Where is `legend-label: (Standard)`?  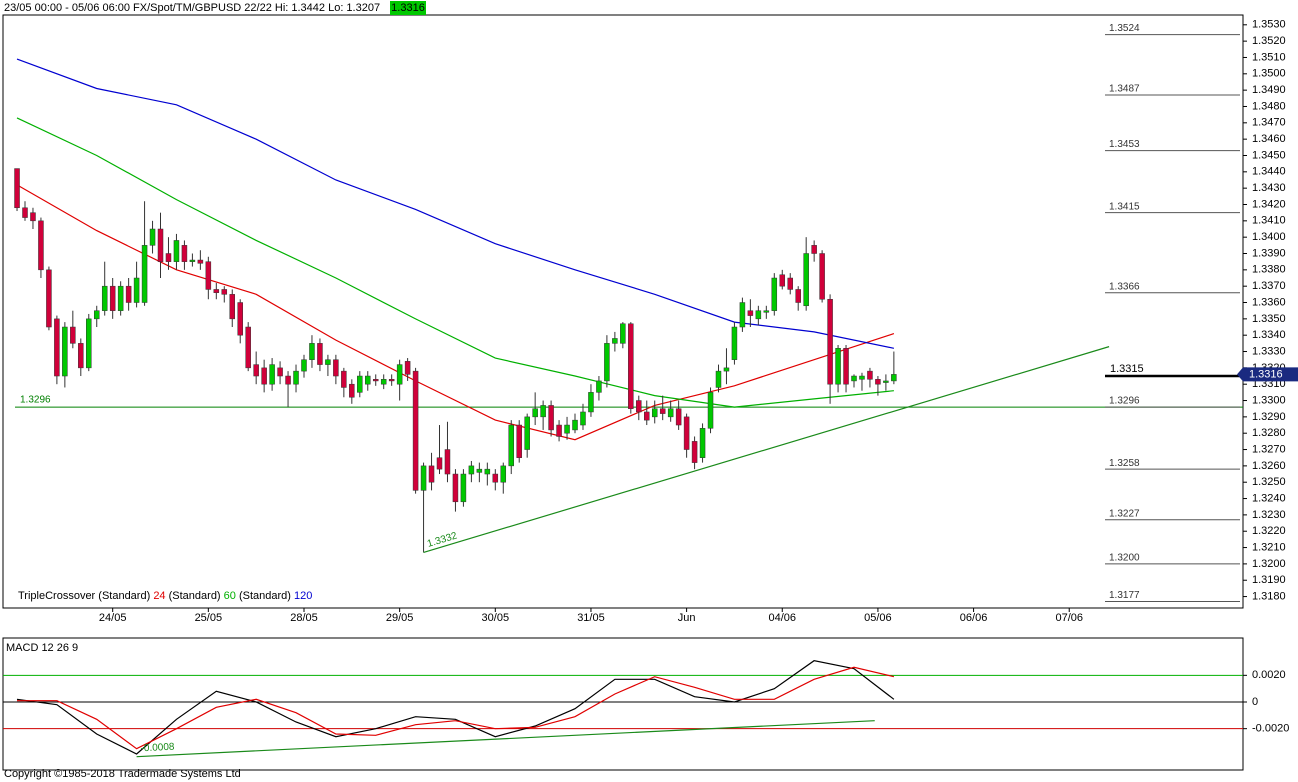 legend-label: (Standard) is located at coordinates (265, 596).